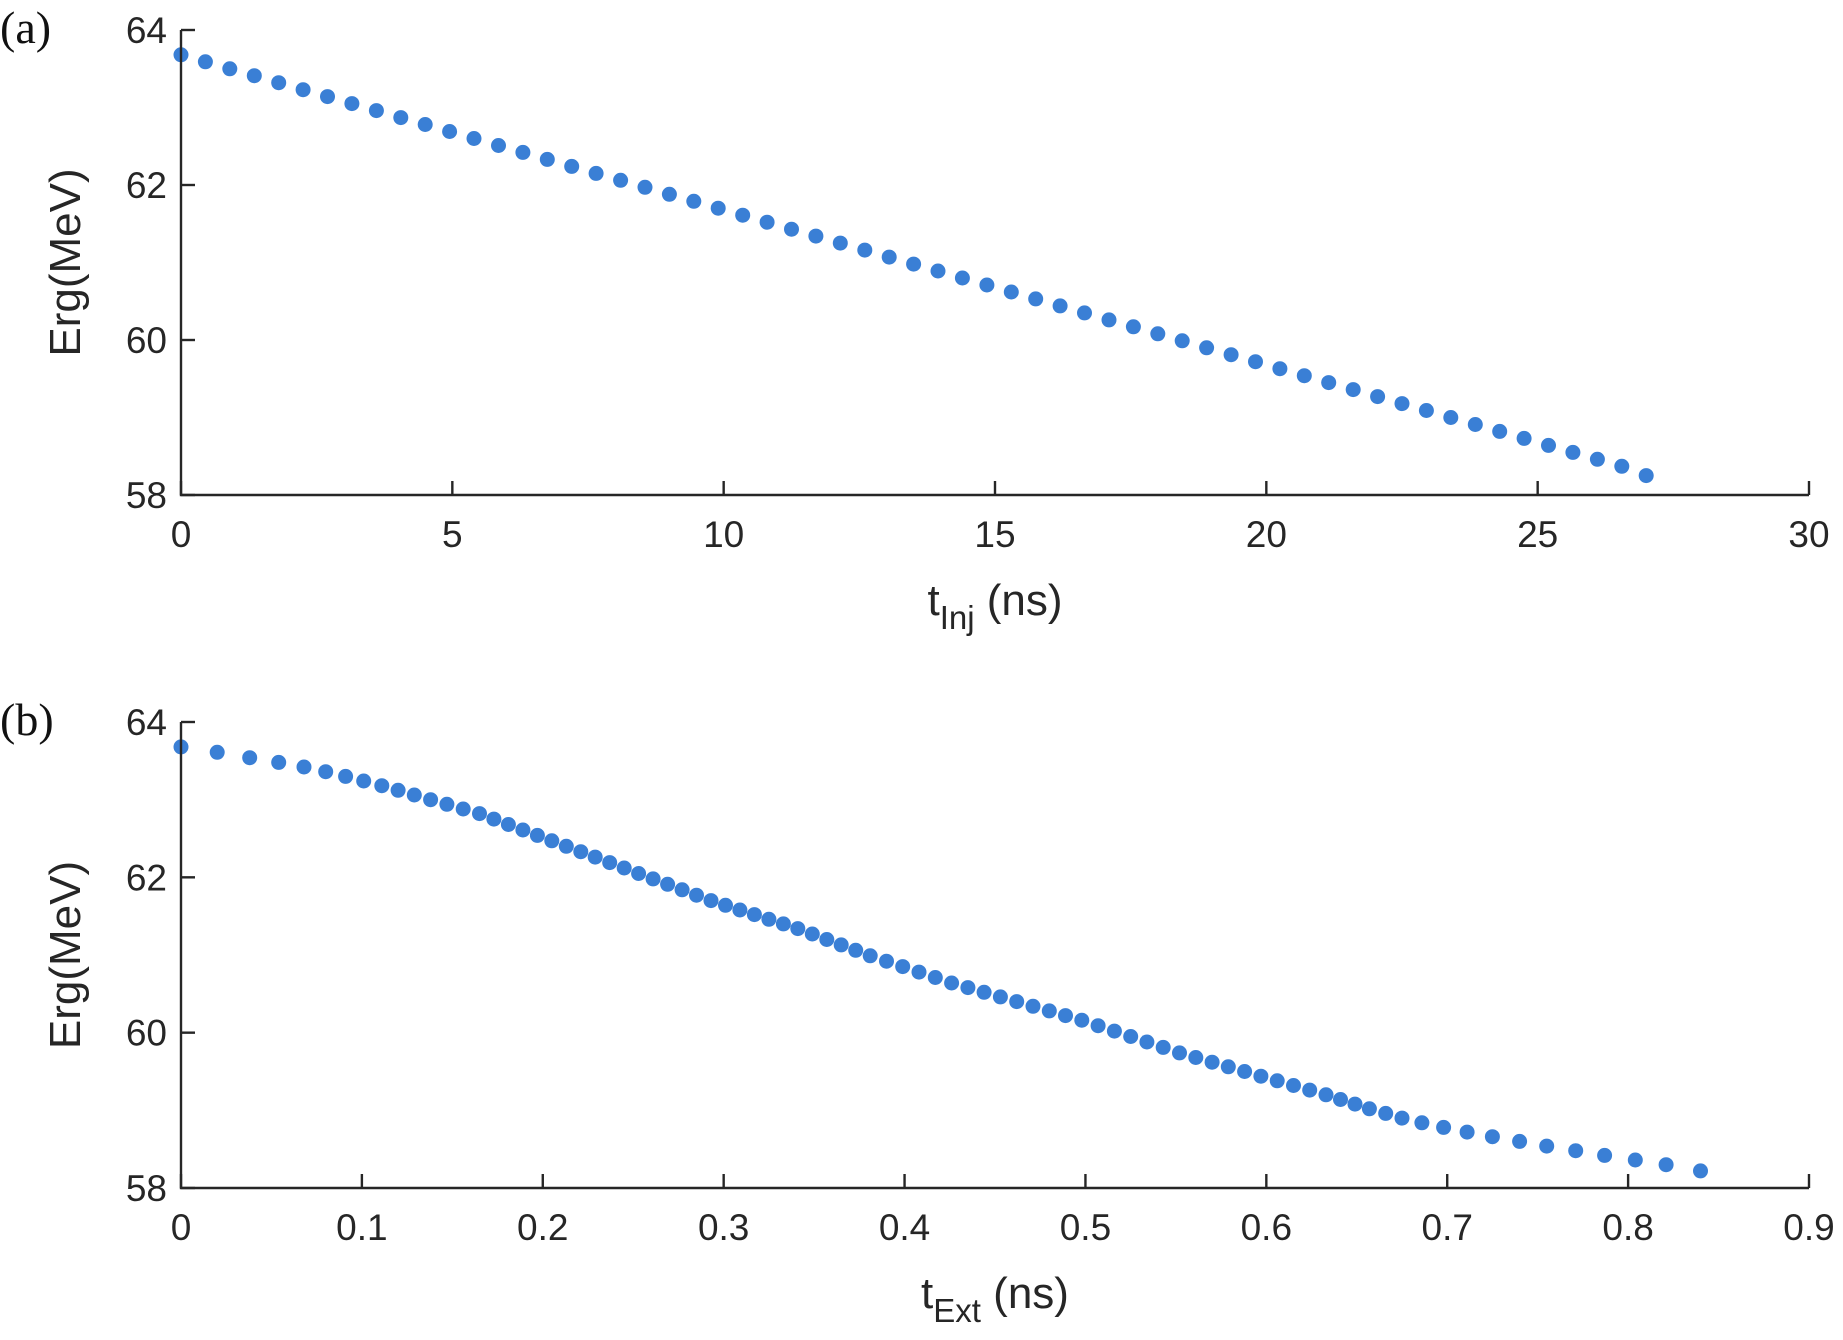 Image resolution: width=1843 pixels, height=1340 pixels. I want to click on x-tick-label: 0.7, so click(1447, 1227).